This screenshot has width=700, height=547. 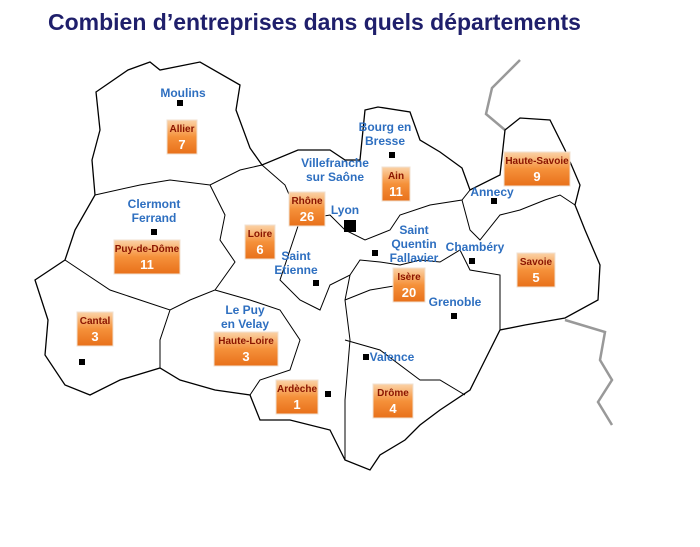 What do you see at coordinates (392, 357) in the screenshot?
I see `city-label: Valence` at bounding box center [392, 357].